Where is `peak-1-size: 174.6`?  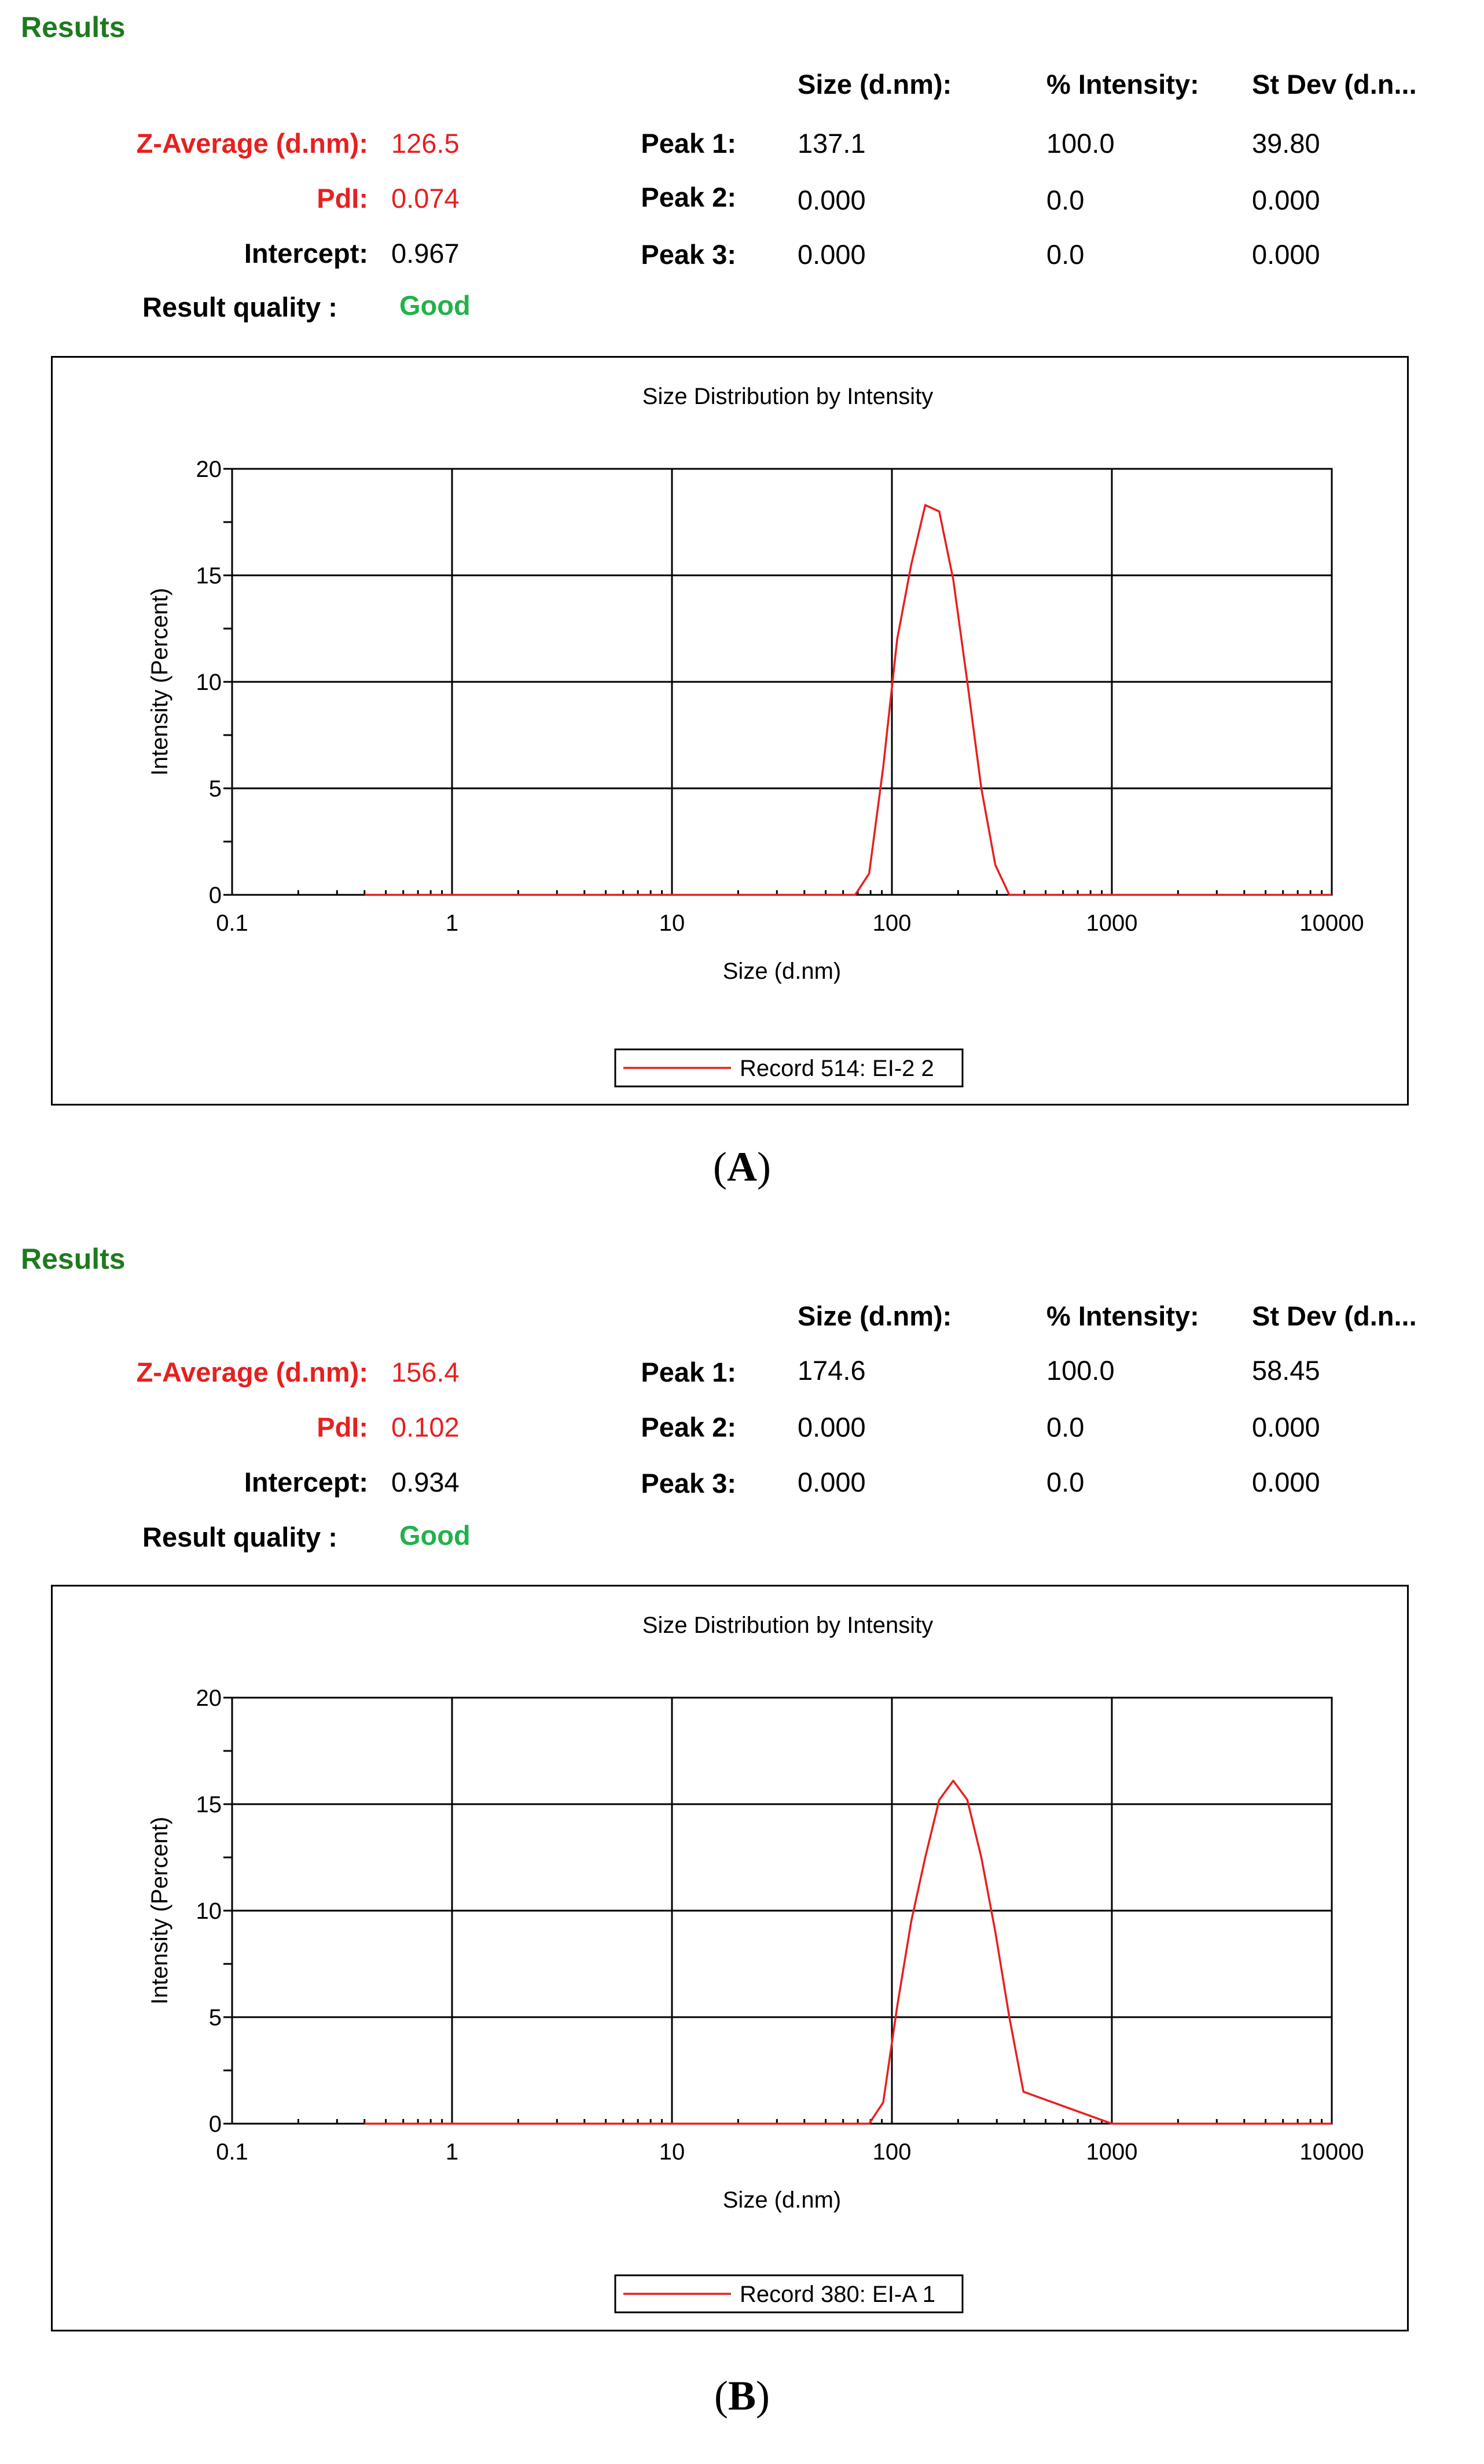
peak-1-size: 174.6 is located at coordinates (832, 1370).